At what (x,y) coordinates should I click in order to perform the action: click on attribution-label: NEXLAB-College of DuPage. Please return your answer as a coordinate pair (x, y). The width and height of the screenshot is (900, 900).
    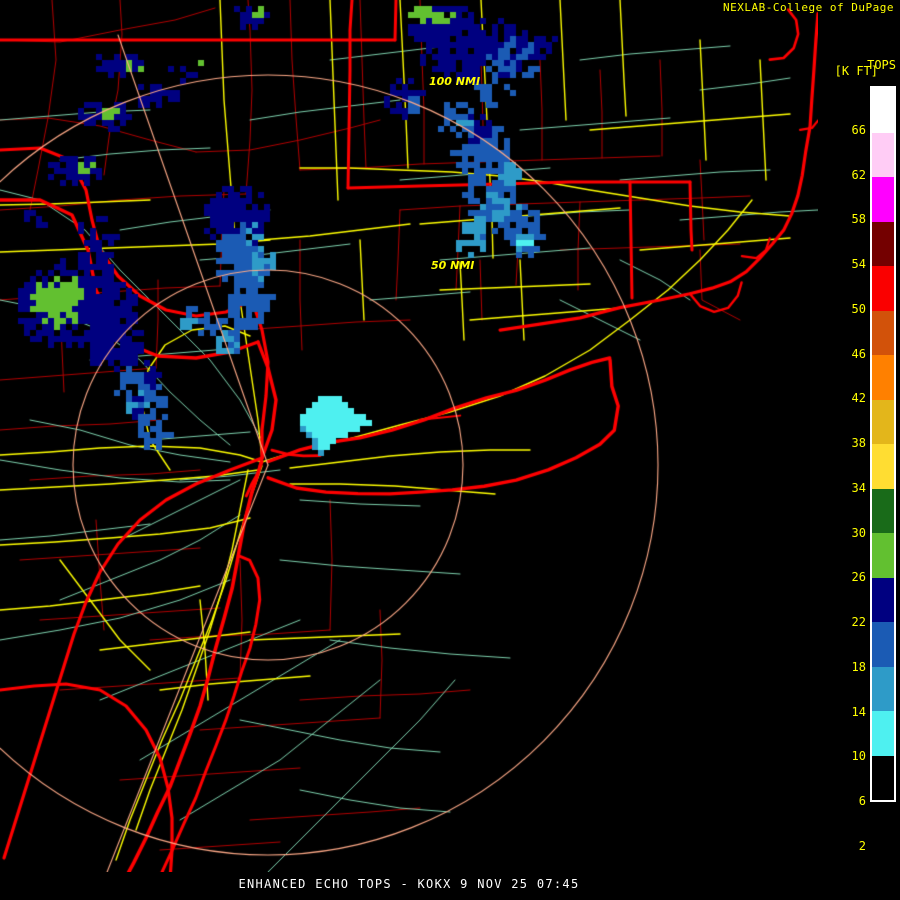
    Looking at the image, I should click on (808, 7).